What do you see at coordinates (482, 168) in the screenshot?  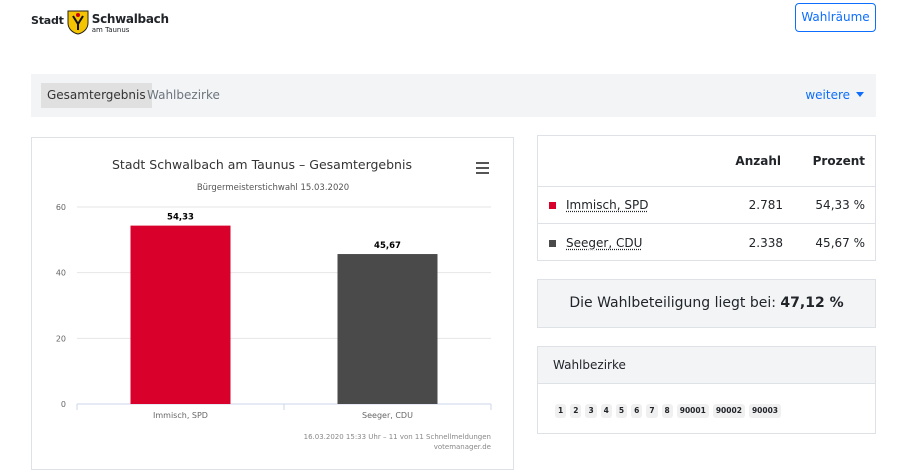 I see `hamburger-menu-icon` at bounding box center [482, 168].